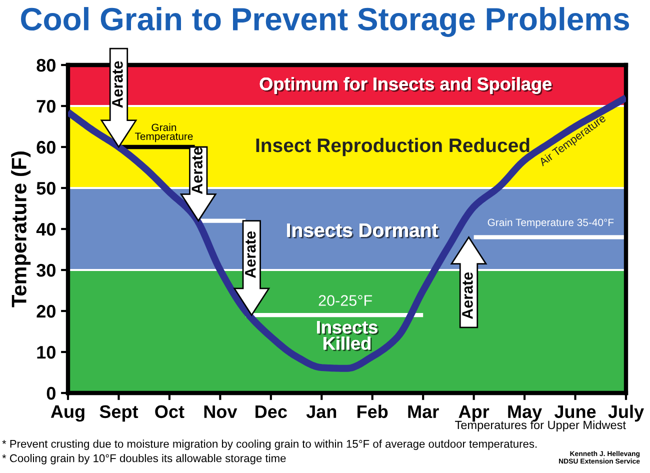  I want to click on y-tick-label: 10, so click(46, 352).